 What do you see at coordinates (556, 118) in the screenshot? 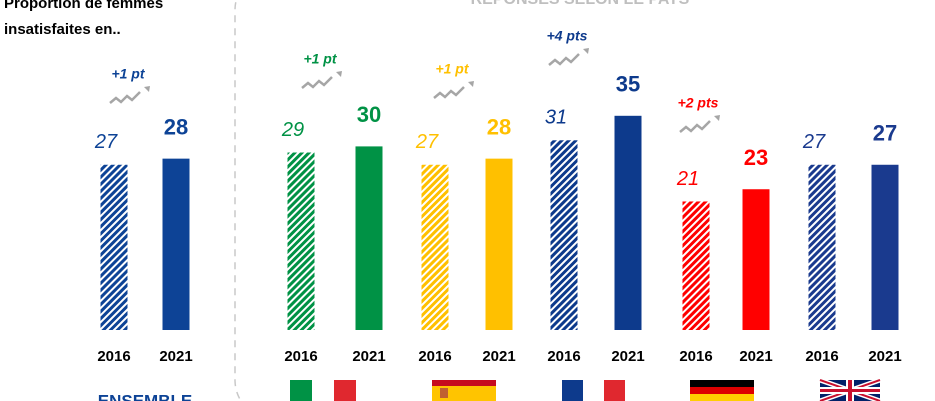
I see `value-label: 31` at bounding box center [556, 118].